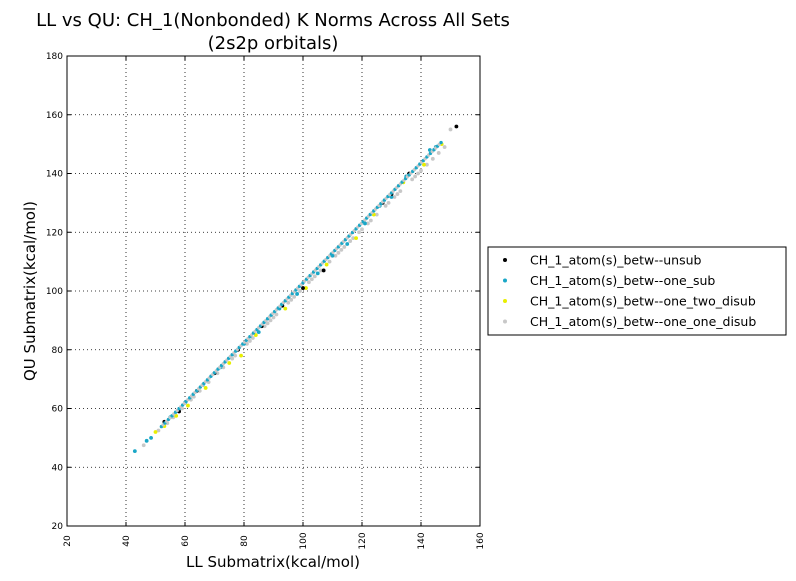  Describe the element at coordinates (30, 291) in the screenshot. I see `y-axis-label: QU Submatrix(kcal/mol)` at that location.